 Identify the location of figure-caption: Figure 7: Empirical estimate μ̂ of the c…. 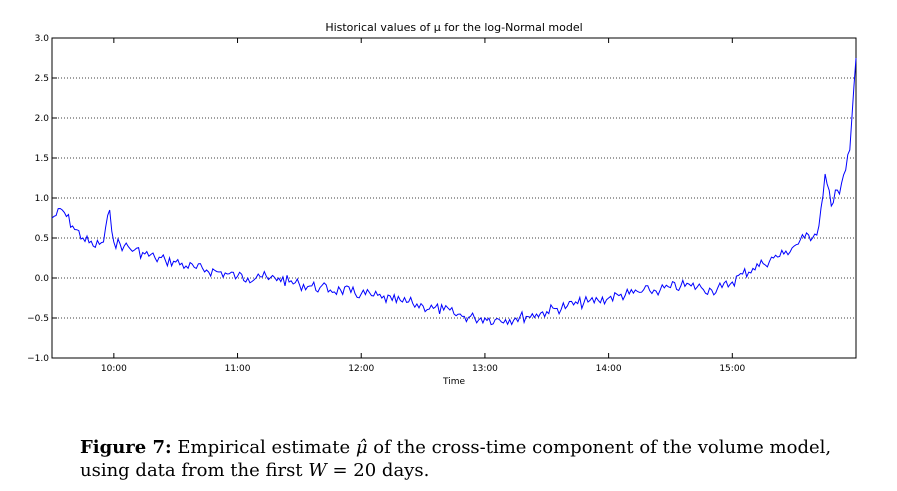
(460, 459).